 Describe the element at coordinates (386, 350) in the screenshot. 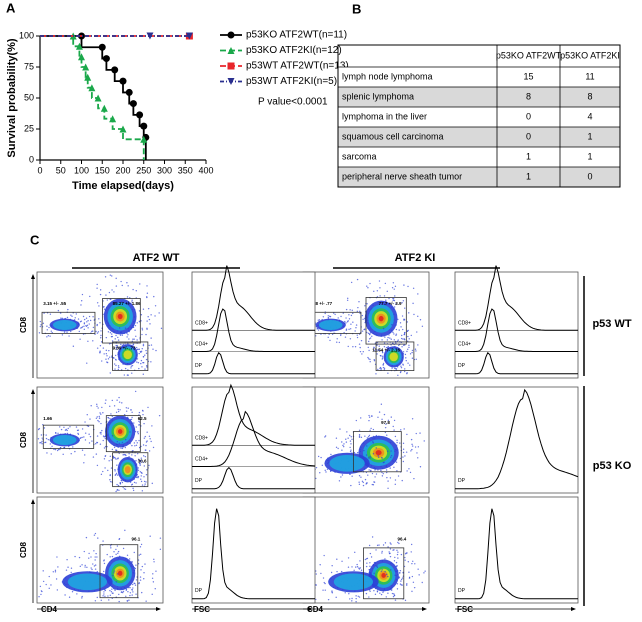

I see `gate-label: 11.54 +/- 2.16` at that location.